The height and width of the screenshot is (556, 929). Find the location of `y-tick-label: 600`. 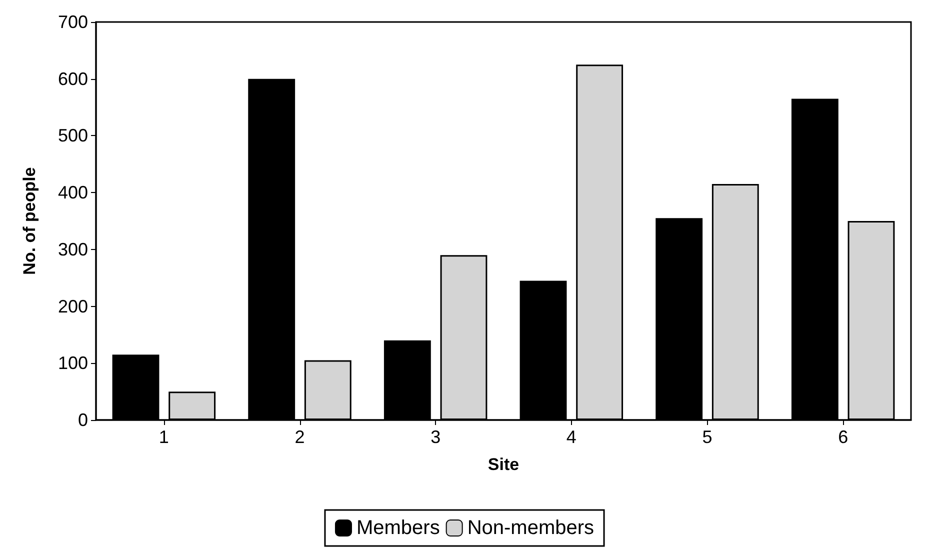

y-tick-label: 600 is located at coordinates (73, 78).